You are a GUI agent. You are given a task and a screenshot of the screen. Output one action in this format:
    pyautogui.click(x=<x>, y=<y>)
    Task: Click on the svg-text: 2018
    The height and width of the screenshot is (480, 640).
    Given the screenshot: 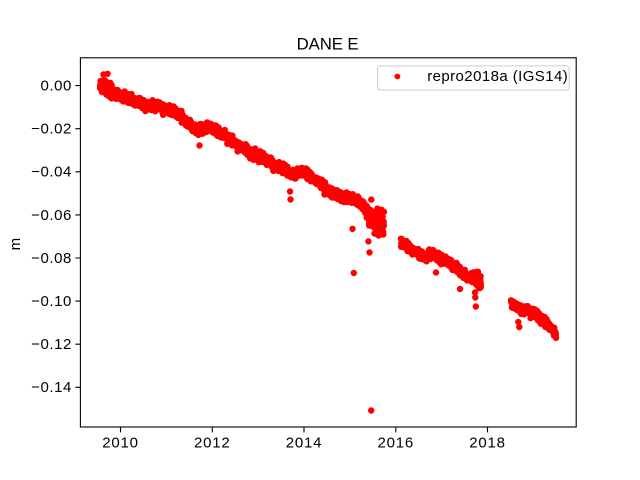 What is the action you would take?
    pyautogui.click(x=487, y=443)
    